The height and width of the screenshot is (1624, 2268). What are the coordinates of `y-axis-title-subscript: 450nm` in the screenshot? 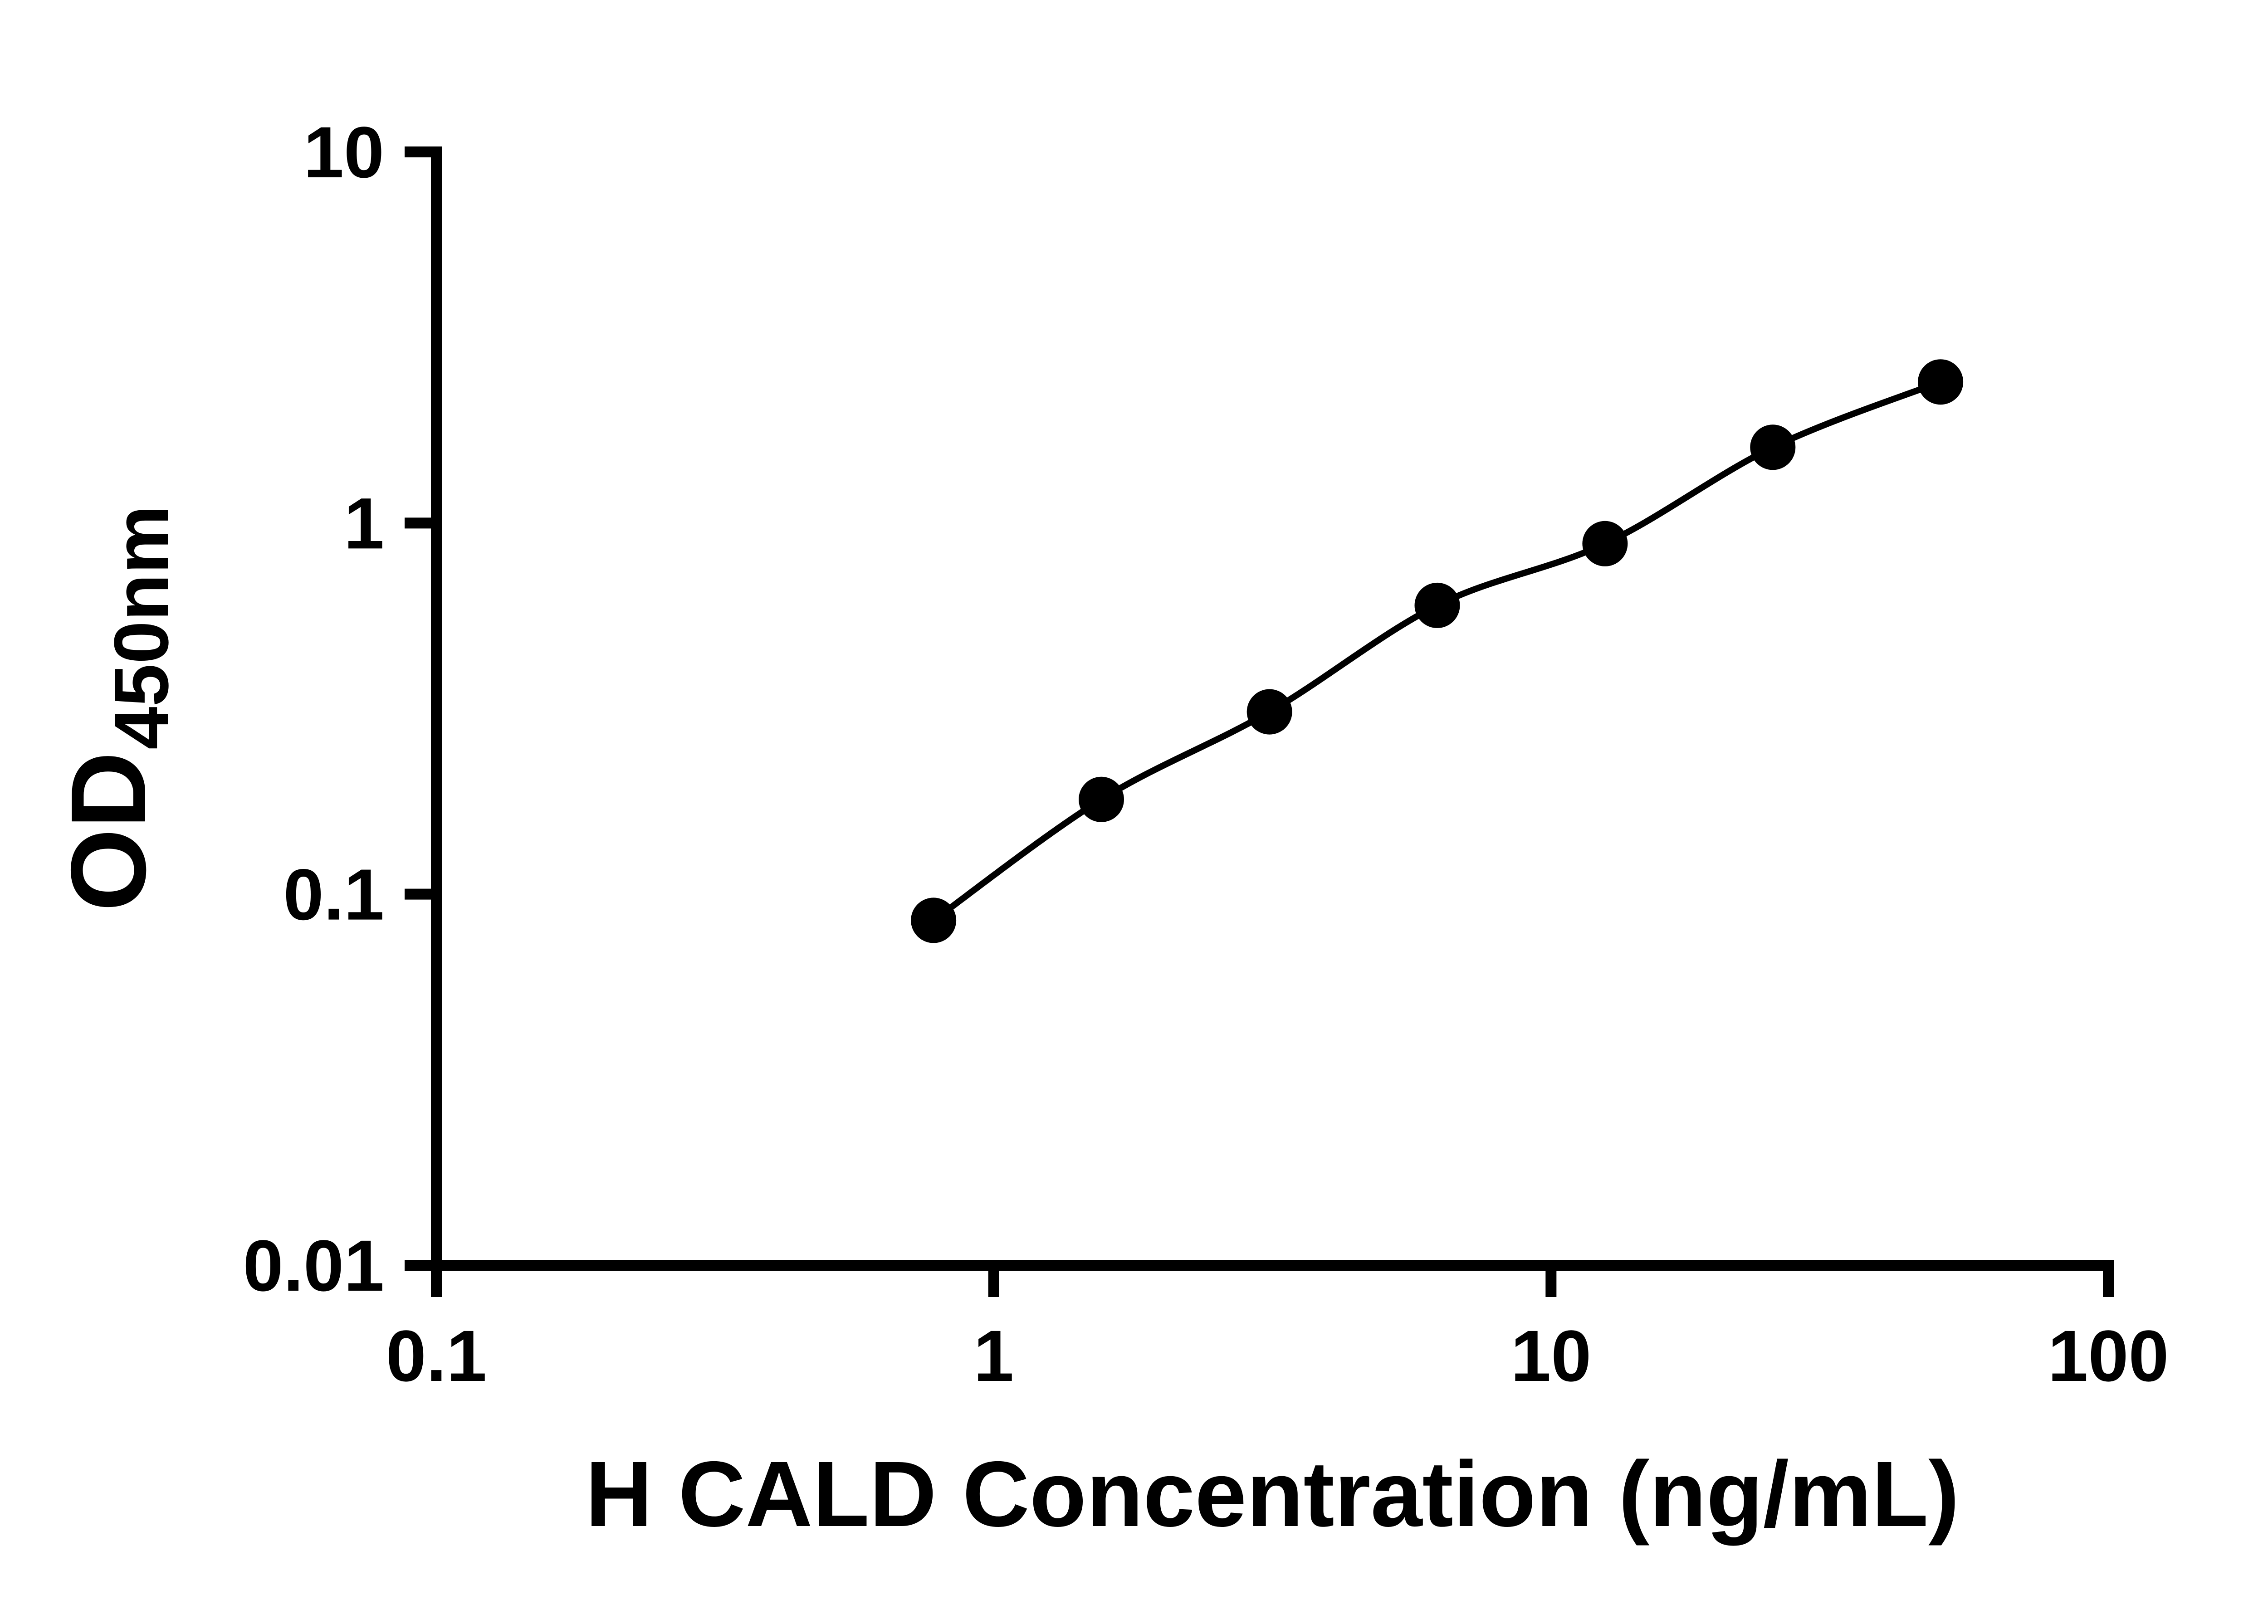 It's located at (141, 627).